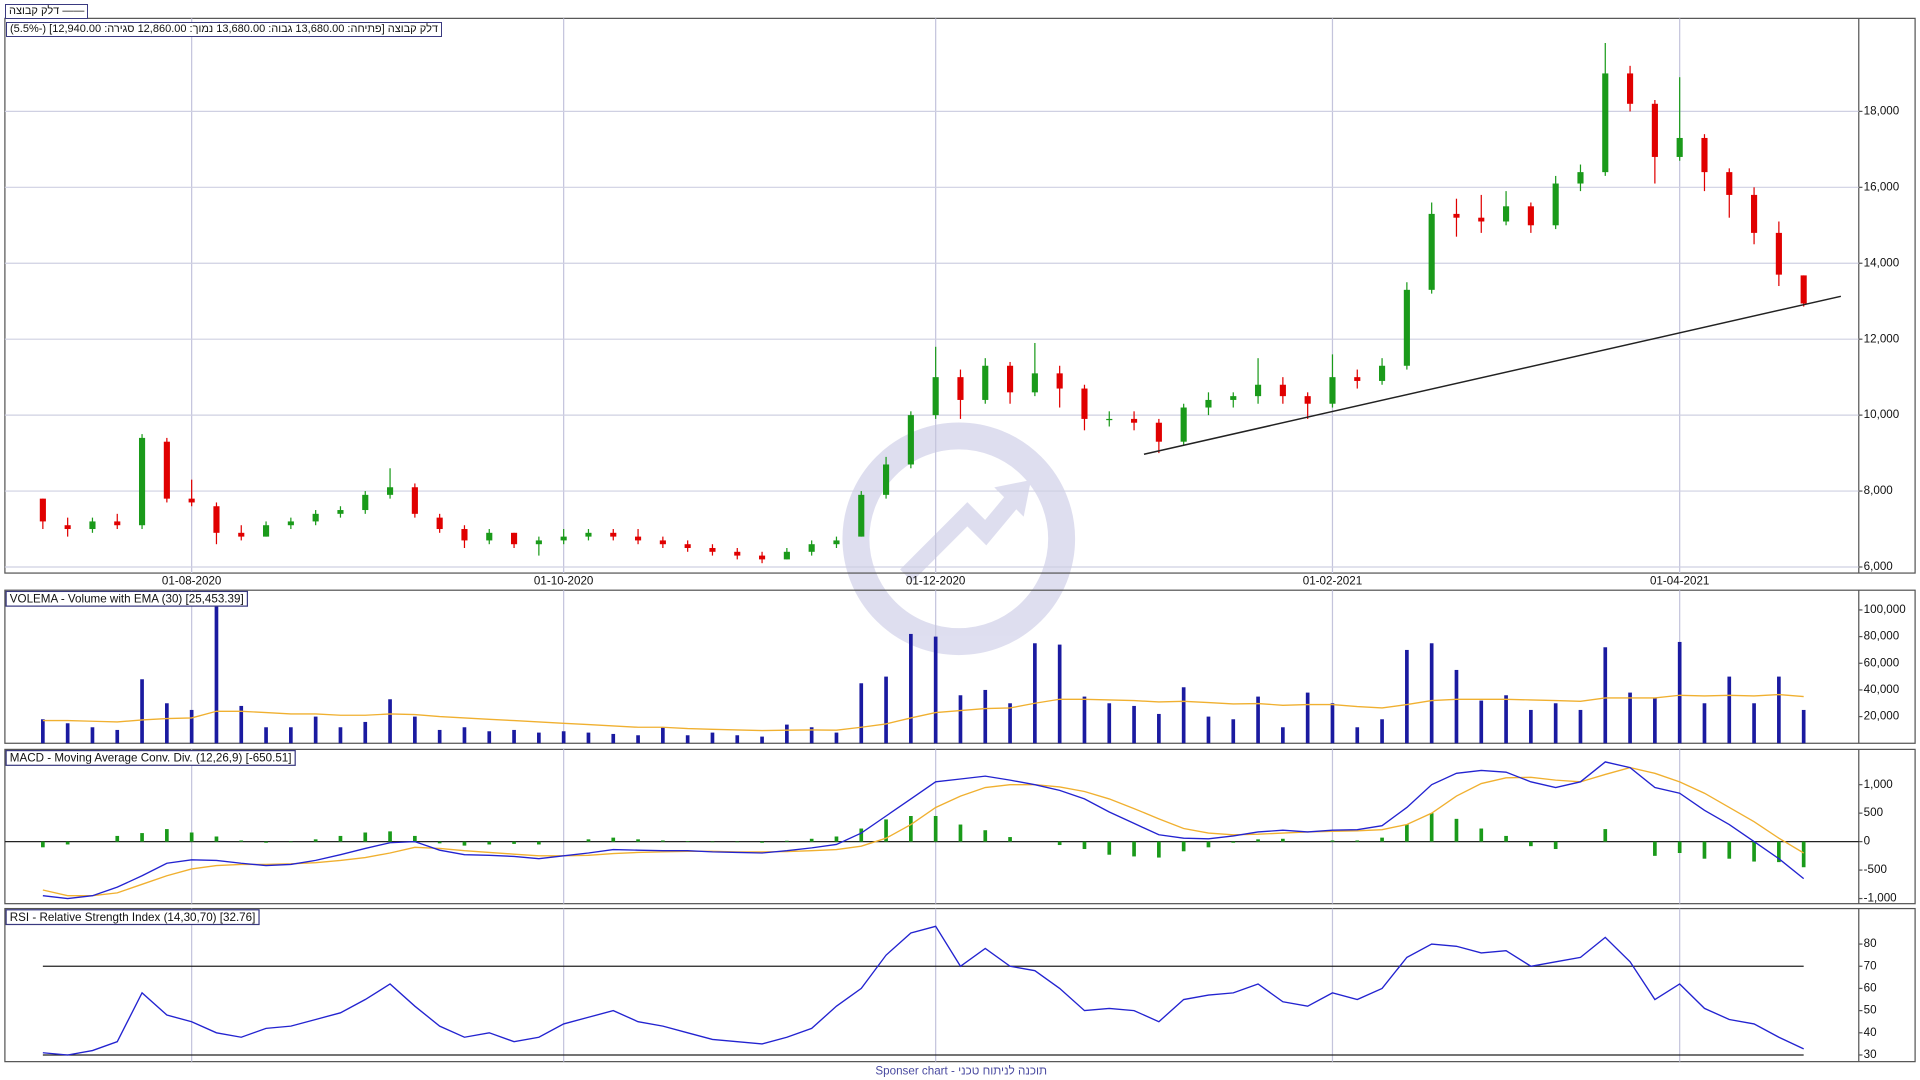 The width and height of the screenshot is (1920, 1080). Describe the element at coordinates (1882, 716) in the screenshot. I see `y-tick-label: 20,000` at that location.